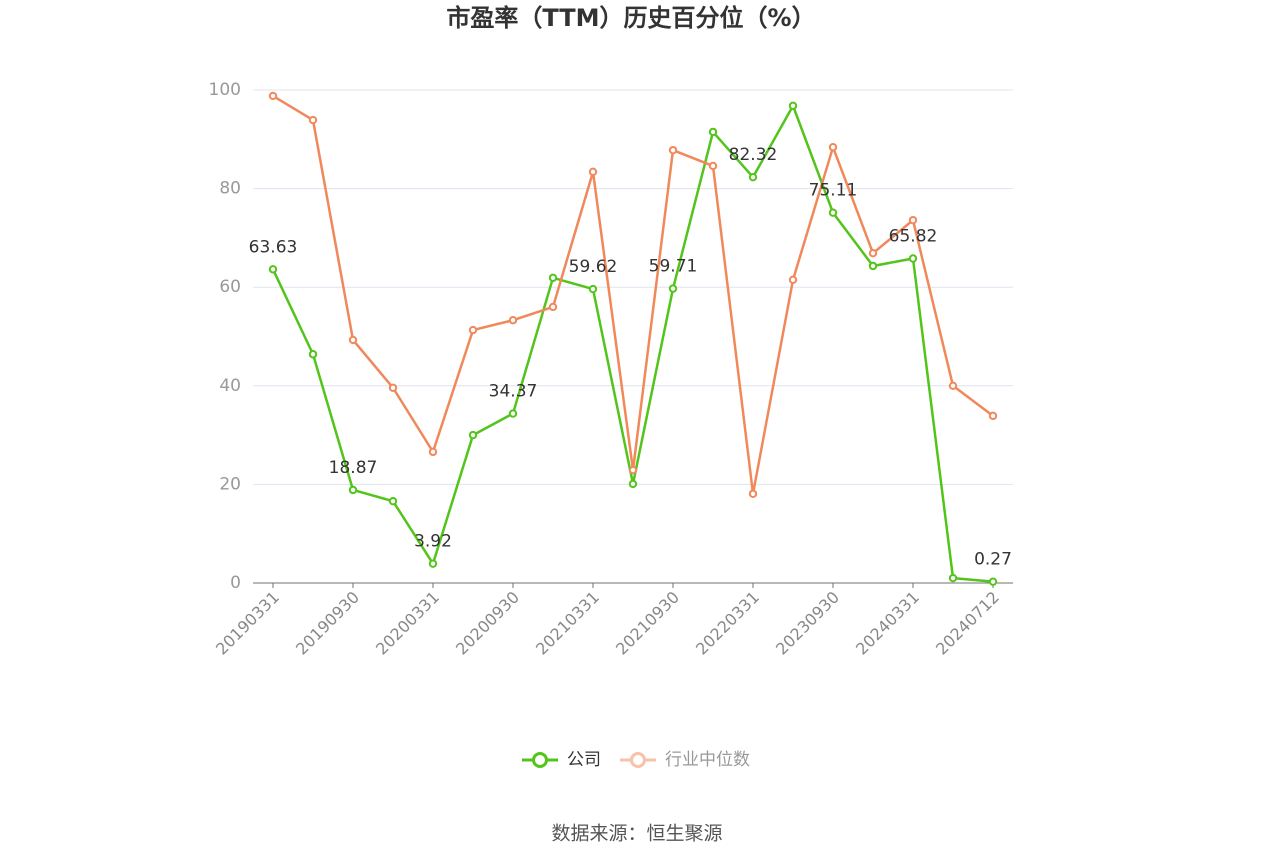  I want to click on x-tick-label: 20210331, so click(567, 623).